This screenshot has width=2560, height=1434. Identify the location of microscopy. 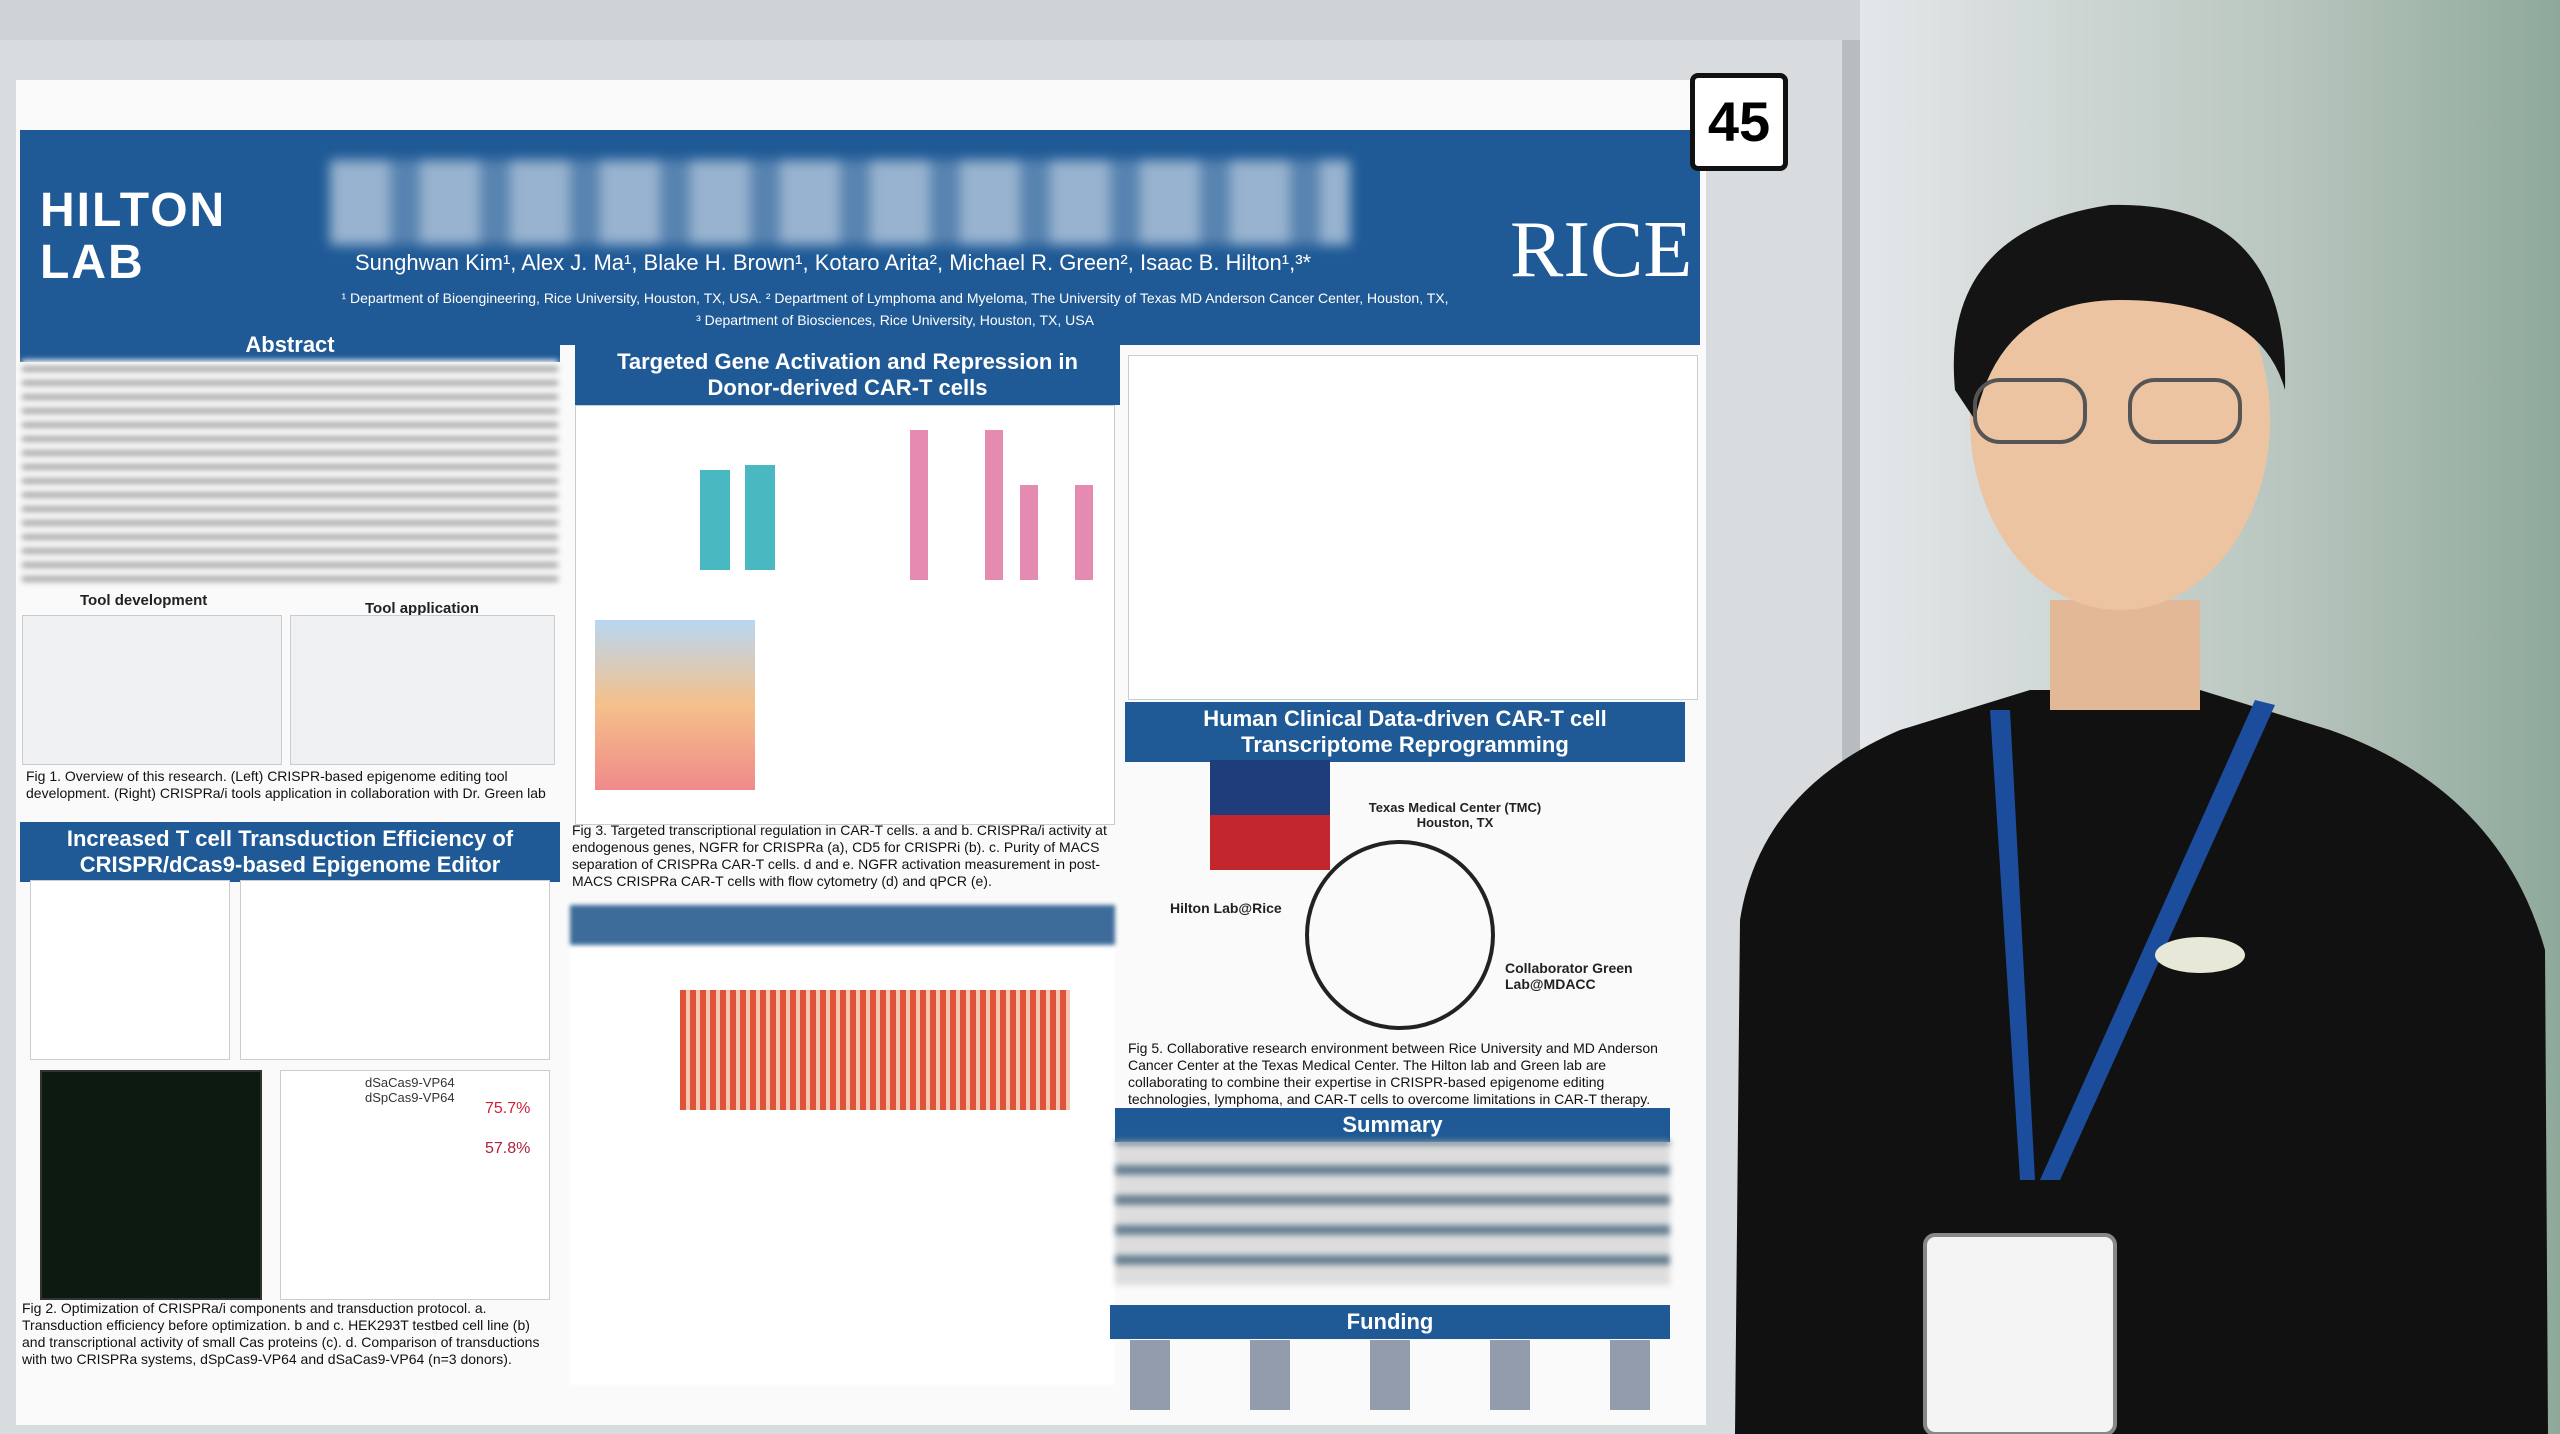
(151, 1185).